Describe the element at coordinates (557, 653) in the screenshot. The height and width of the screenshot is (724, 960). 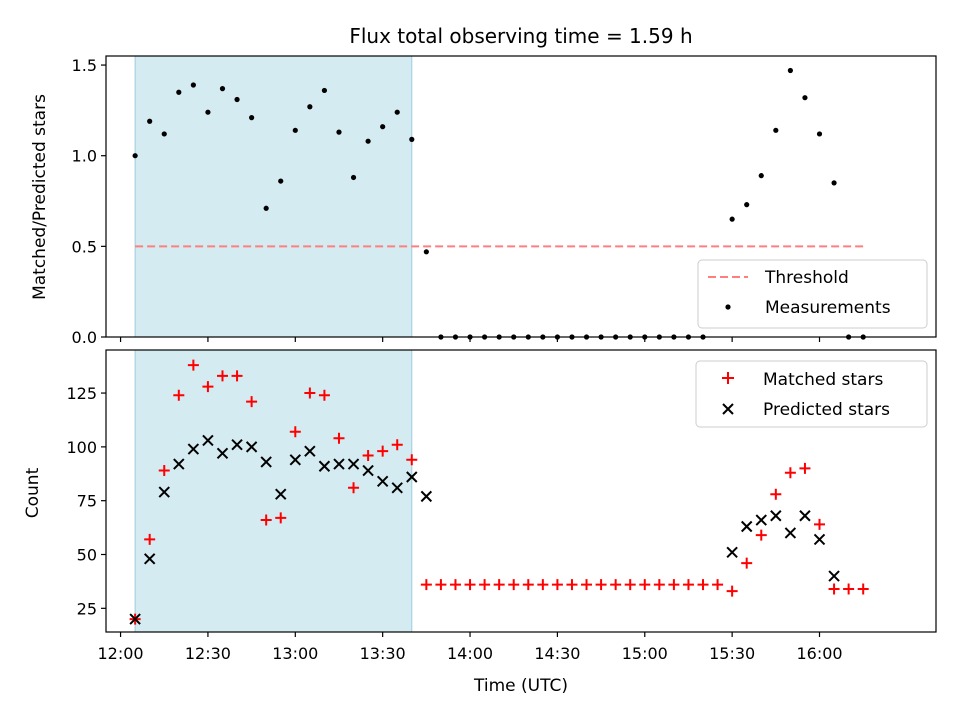
I see `x-tick-label: 14:30` at that location.